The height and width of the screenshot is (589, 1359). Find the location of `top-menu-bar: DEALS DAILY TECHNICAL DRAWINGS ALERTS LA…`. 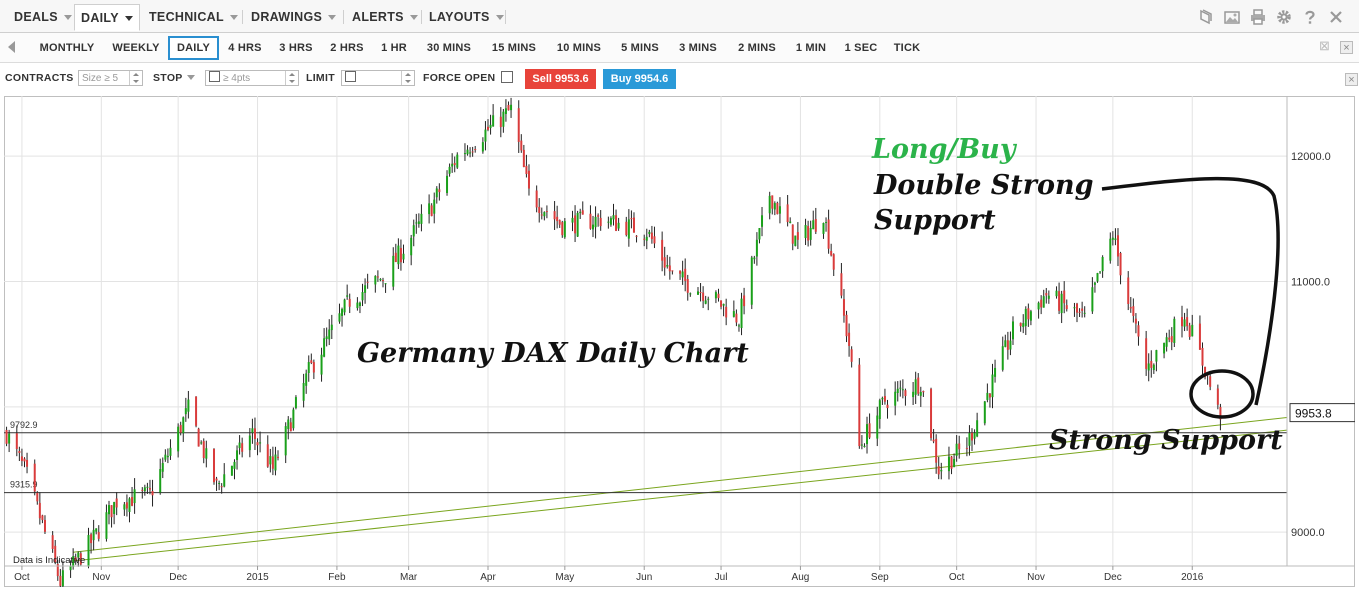

top-menu-bar: DEALS DAILY TECHNICAL DRAWINGS ALERTS LA… is located at coordinates (679, 16).